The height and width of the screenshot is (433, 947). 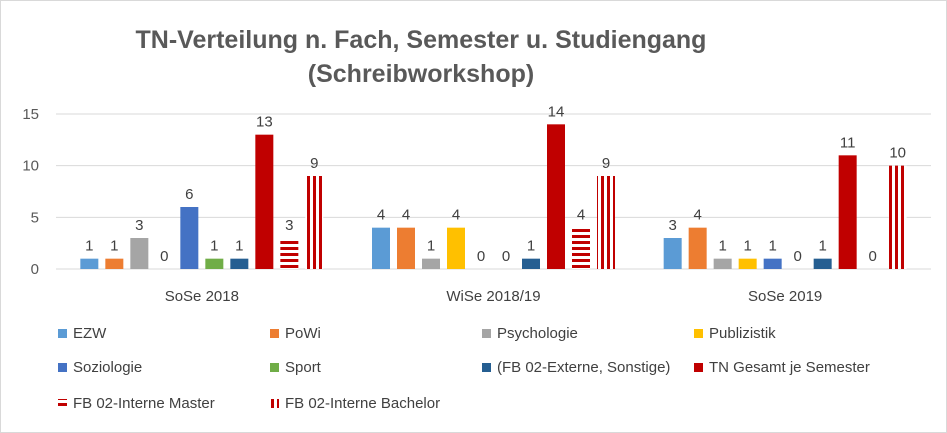 I want to click on legend-label: Sport, so click(x=303, y=367).